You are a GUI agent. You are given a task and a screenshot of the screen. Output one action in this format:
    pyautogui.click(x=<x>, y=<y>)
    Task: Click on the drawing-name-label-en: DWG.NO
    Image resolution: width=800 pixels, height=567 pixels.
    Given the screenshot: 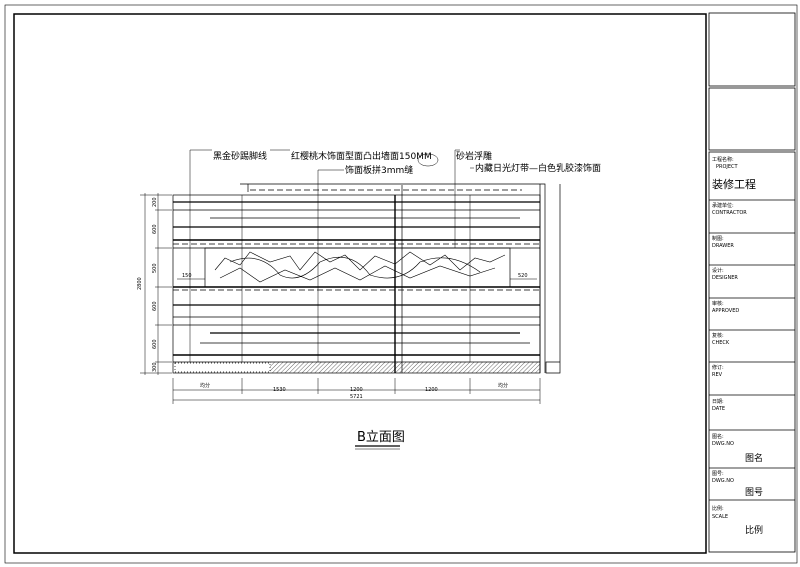 What is the action you would take?
    pyautogui.click(x=723, y=444)
    